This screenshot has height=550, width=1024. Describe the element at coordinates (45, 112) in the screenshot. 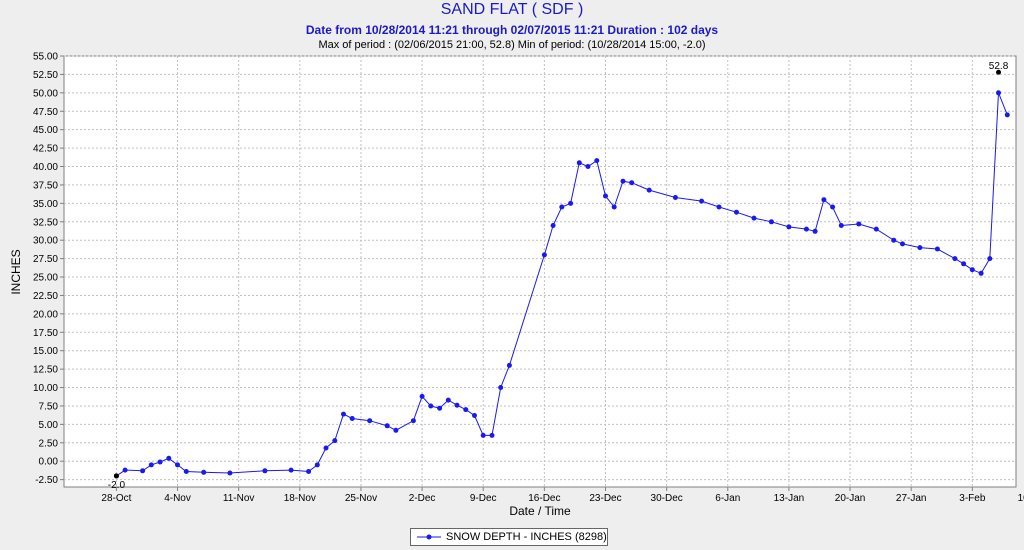

I see `y-tick-label: 47.50` at that location.